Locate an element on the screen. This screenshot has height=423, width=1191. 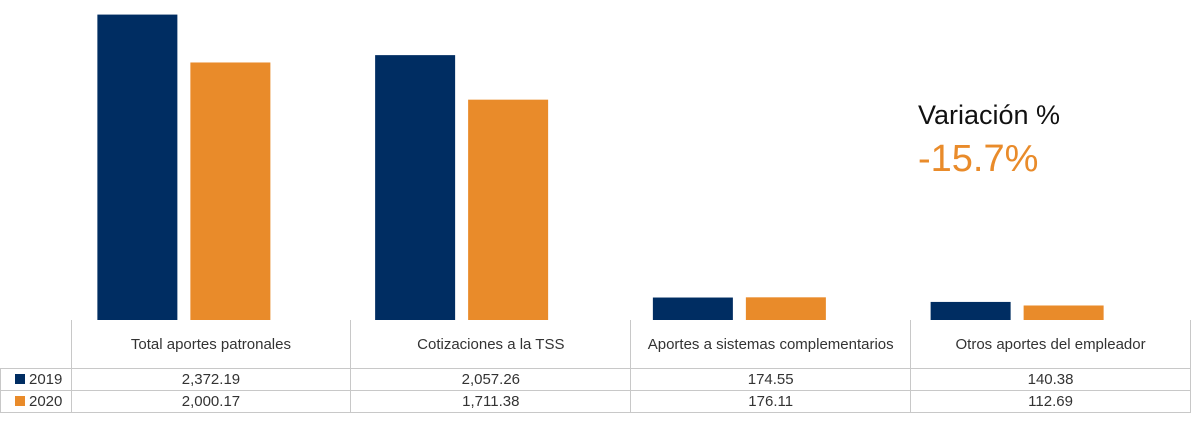
category-label: Otros aportes del empleador is located at coordinates (1050, 344).